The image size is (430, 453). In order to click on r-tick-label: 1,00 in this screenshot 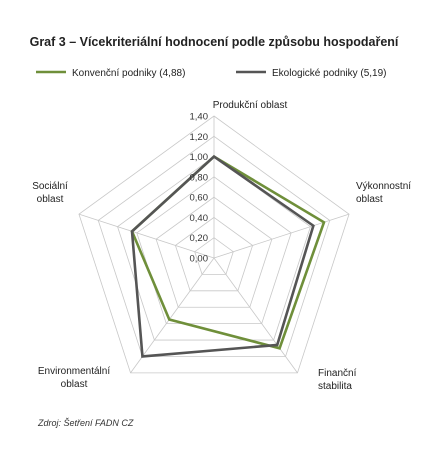, I will do `click(199, 157)`.